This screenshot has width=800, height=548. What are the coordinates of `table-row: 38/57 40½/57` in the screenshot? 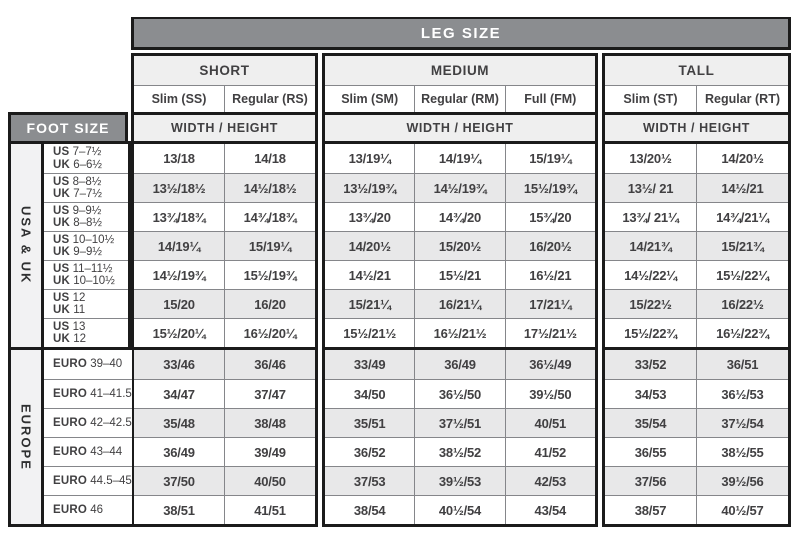 It's located at (696, 509).